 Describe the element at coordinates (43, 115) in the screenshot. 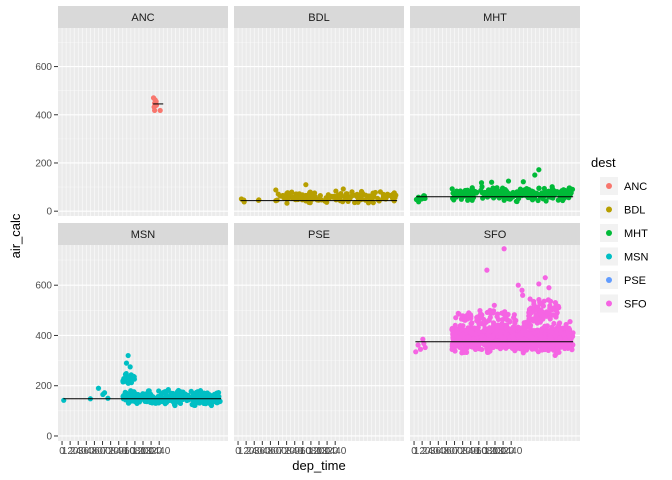

I see `y-tick-label: 400` at that location.